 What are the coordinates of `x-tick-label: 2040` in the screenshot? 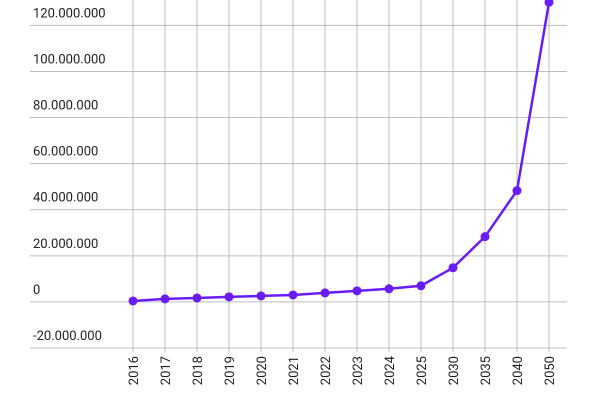 It's located at (518, 370).